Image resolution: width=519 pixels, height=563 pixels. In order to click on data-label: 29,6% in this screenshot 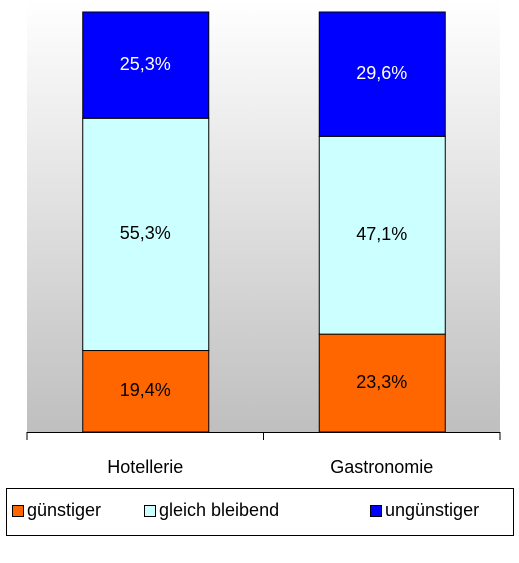, I will do `click(381, 73)`.